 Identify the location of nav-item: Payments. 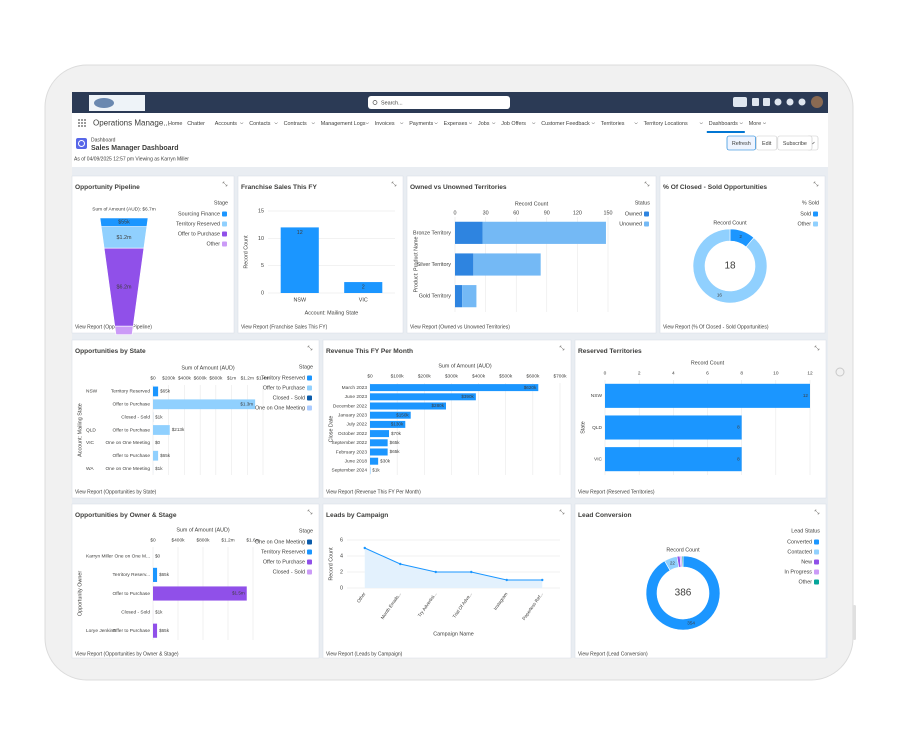
(421, 124).